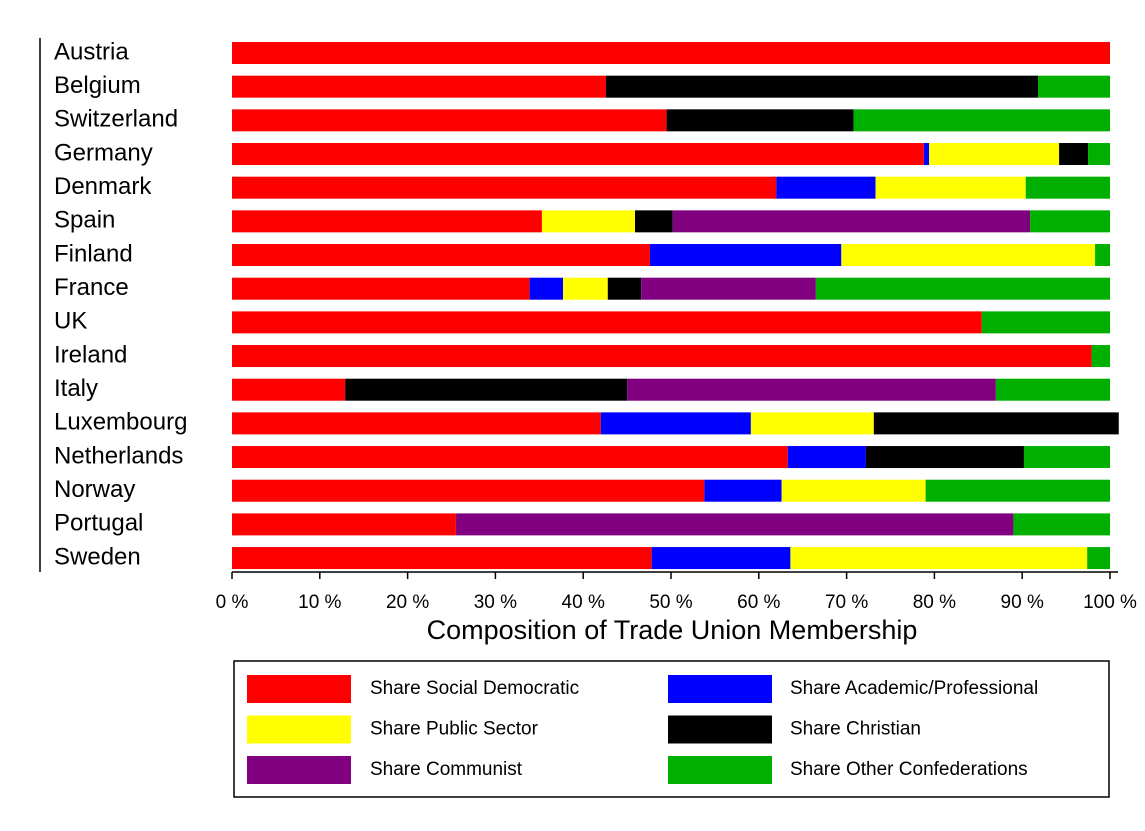 The height and width of the screenshot is (831, 1145). What do you see at coordinates (91, 51) in the screenshot?
I see `category-label: Austria` at bounding box center [91, 51].